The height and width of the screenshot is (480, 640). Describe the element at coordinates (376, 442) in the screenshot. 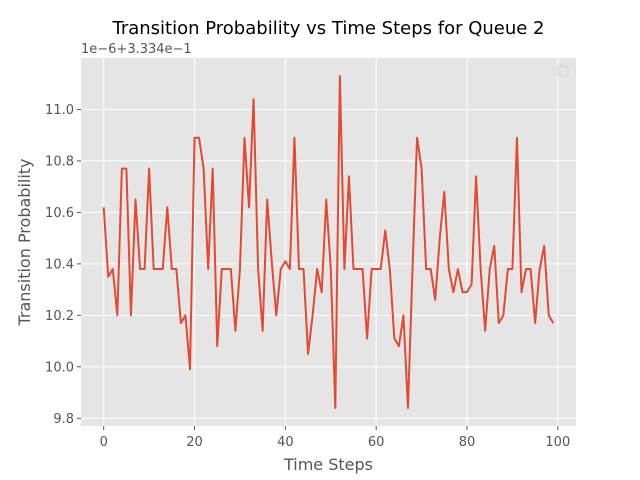

I see `x-tick-label: 60` at that location.